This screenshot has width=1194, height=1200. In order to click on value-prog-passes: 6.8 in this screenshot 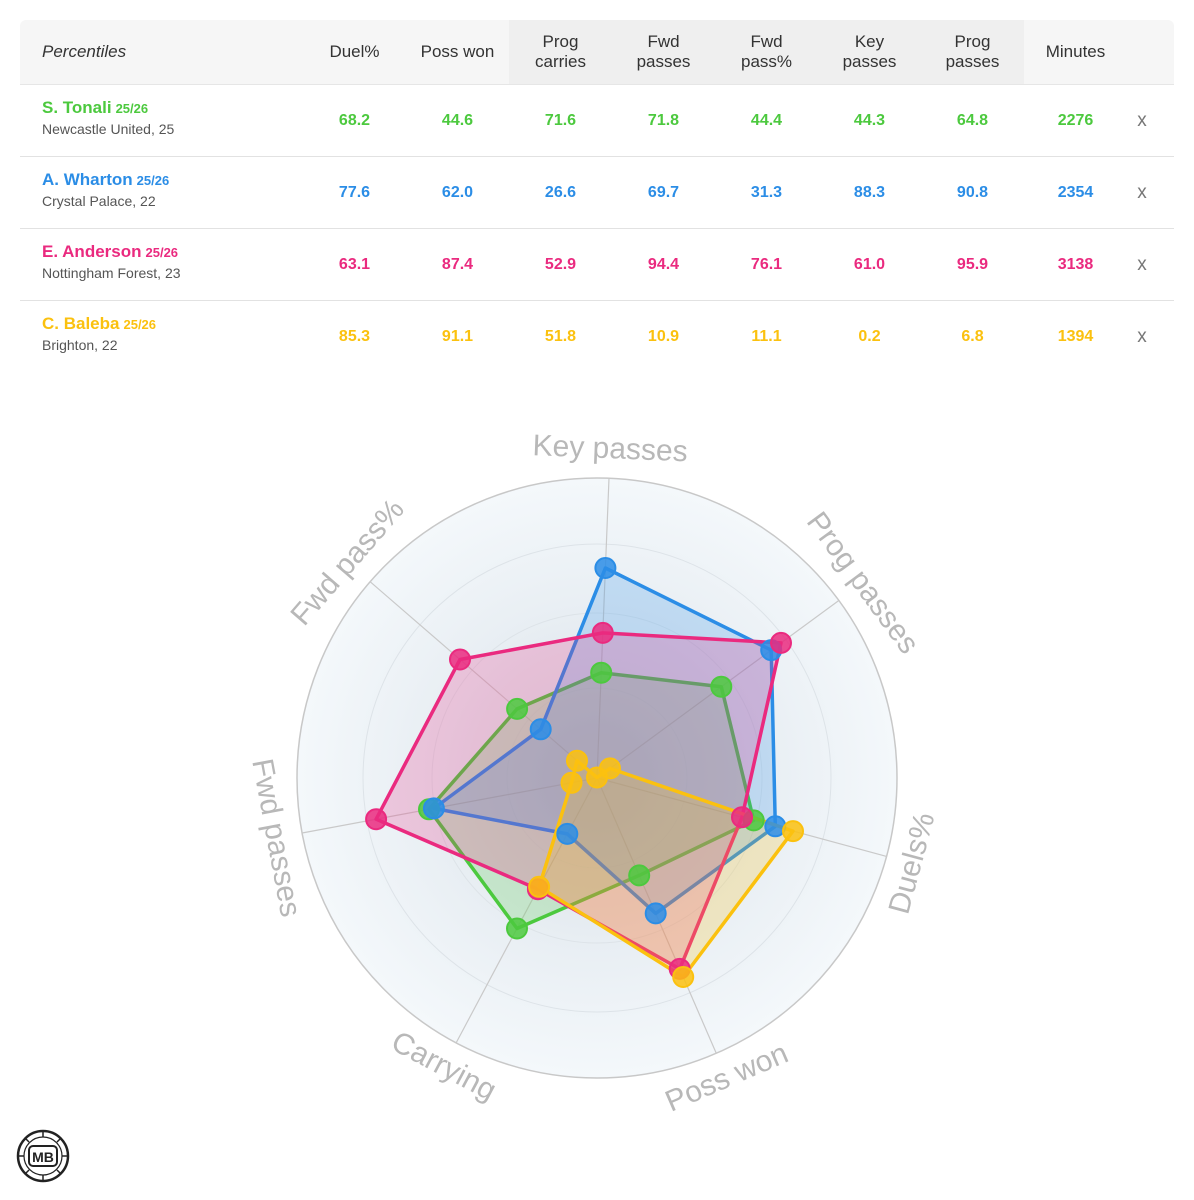, I will do `click(972, 336)`.